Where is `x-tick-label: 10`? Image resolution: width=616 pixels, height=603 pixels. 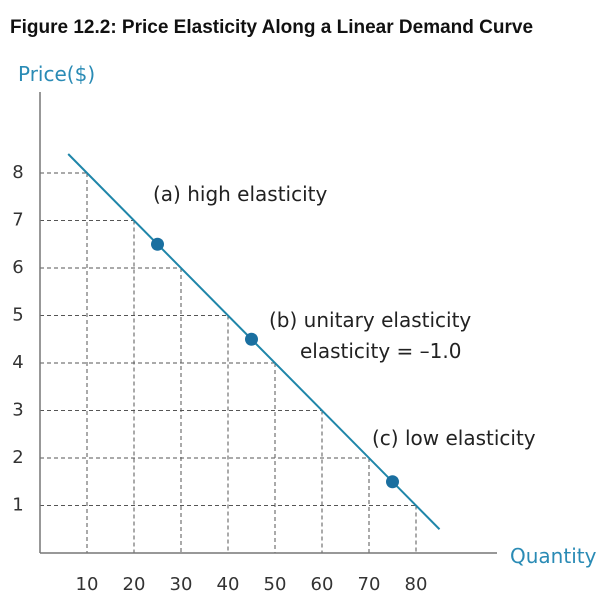 x-tick-label: 10 is located at coordinates (87, 584).